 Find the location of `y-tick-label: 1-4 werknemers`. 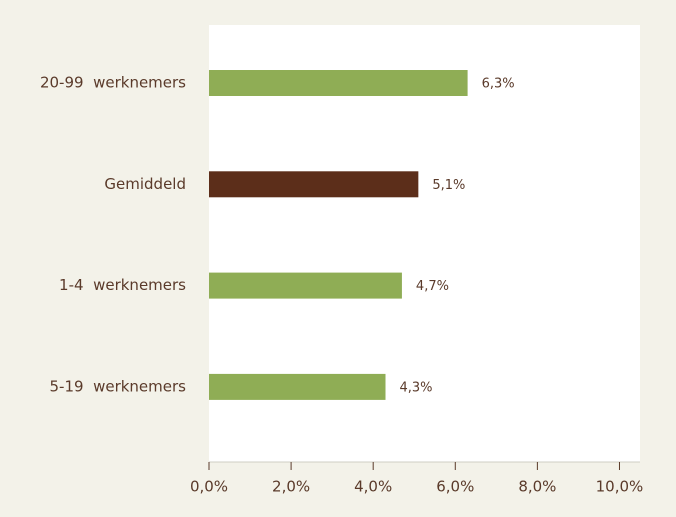

y-tick-label: 1-4 werknemers is located at coordinates (122, 285).